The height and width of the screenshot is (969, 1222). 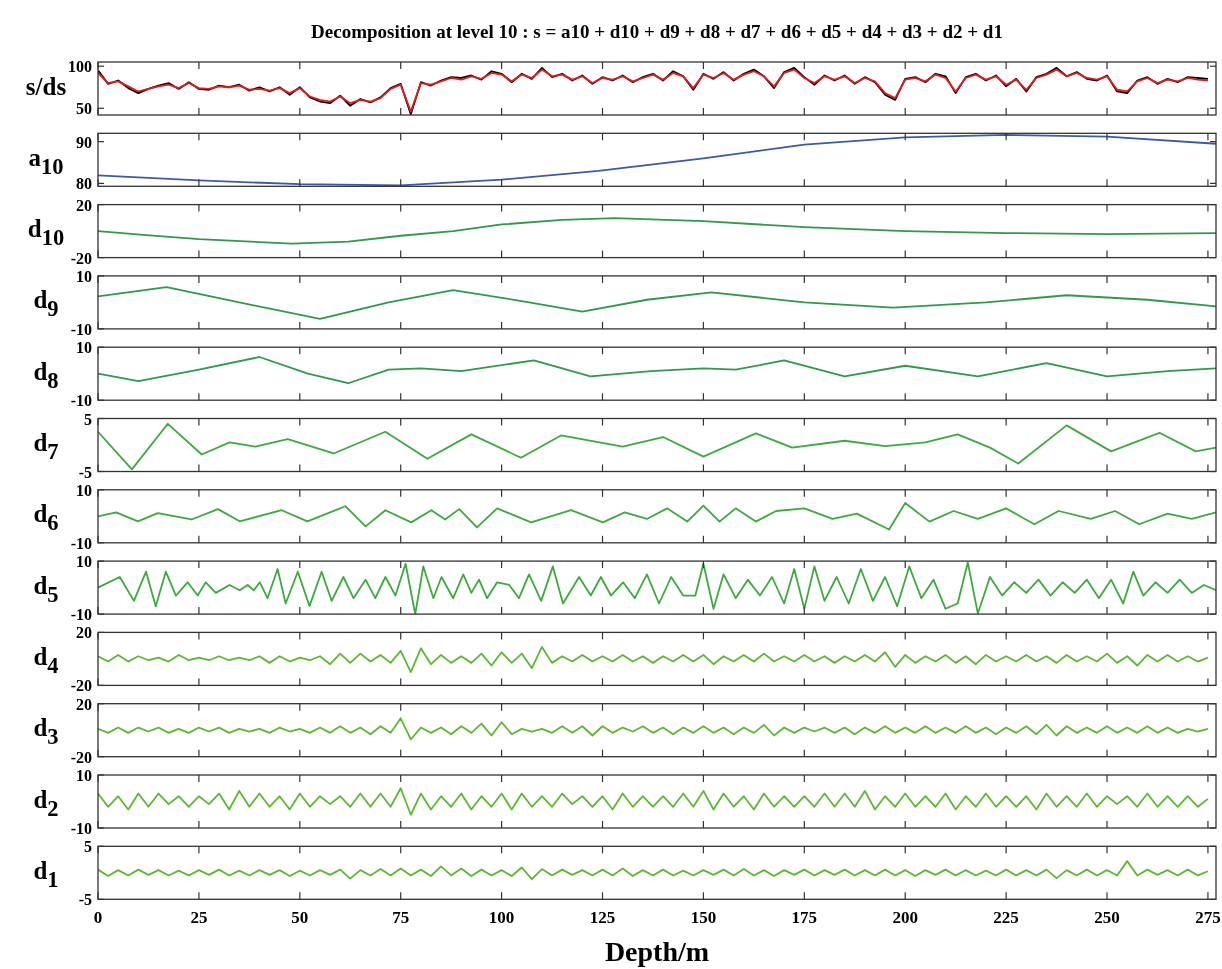 What do you see at coordinates (46, 233) in the screenshot?
I see `y-axis-title: d$_{10}$` at bounding box center [46, 233].